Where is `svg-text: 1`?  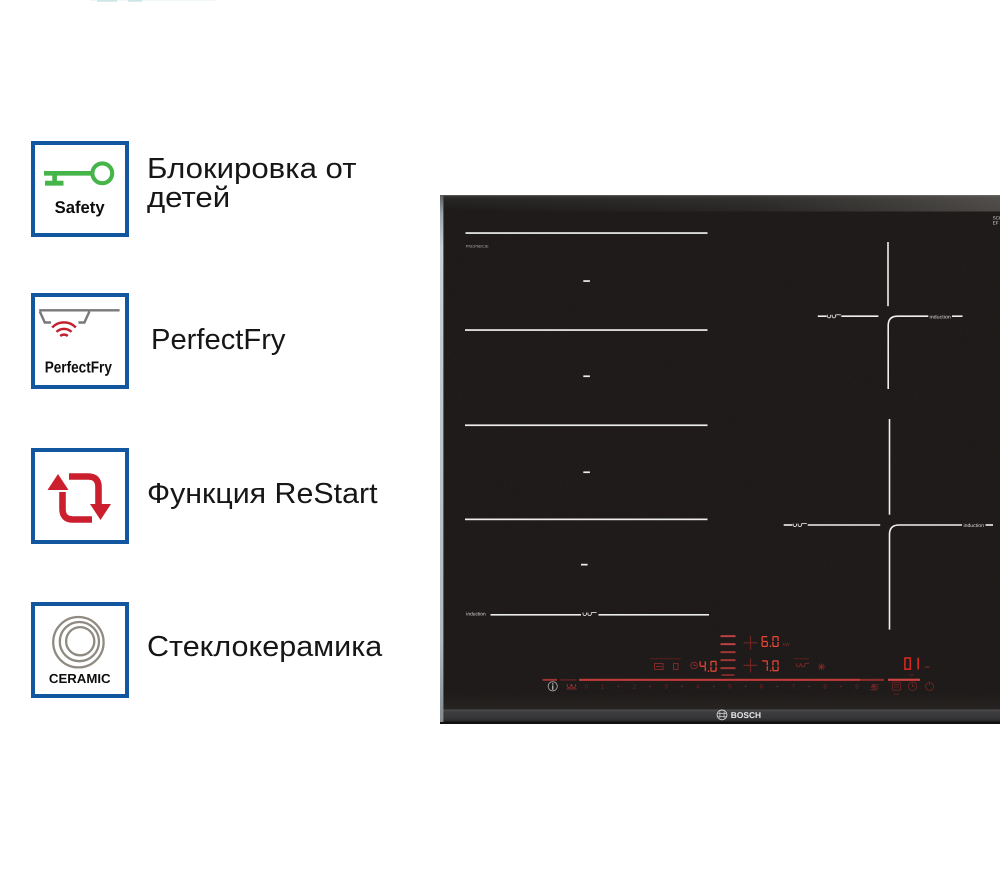
svg-text: 1 is located at coordinates (603, 687).